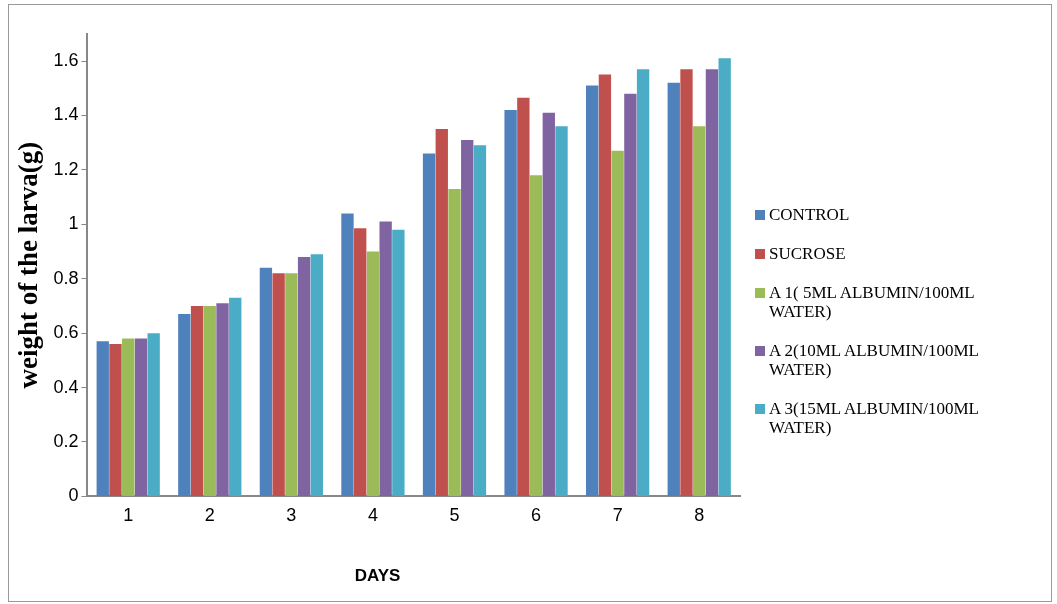  I want to click on legend-label: SUCROSE, so click(808, 253).